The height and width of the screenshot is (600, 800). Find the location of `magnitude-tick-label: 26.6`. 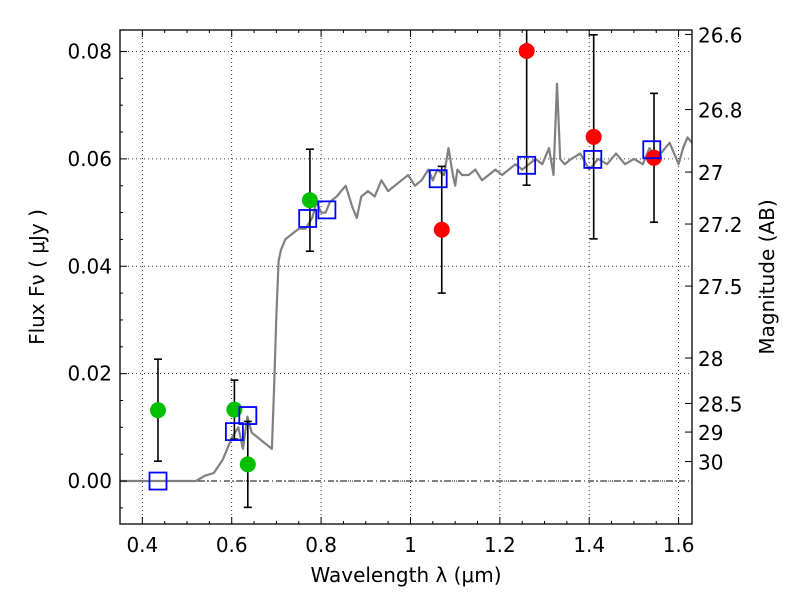

magnitude-tick-label: 26.6 is located at coordinates (720, 35).